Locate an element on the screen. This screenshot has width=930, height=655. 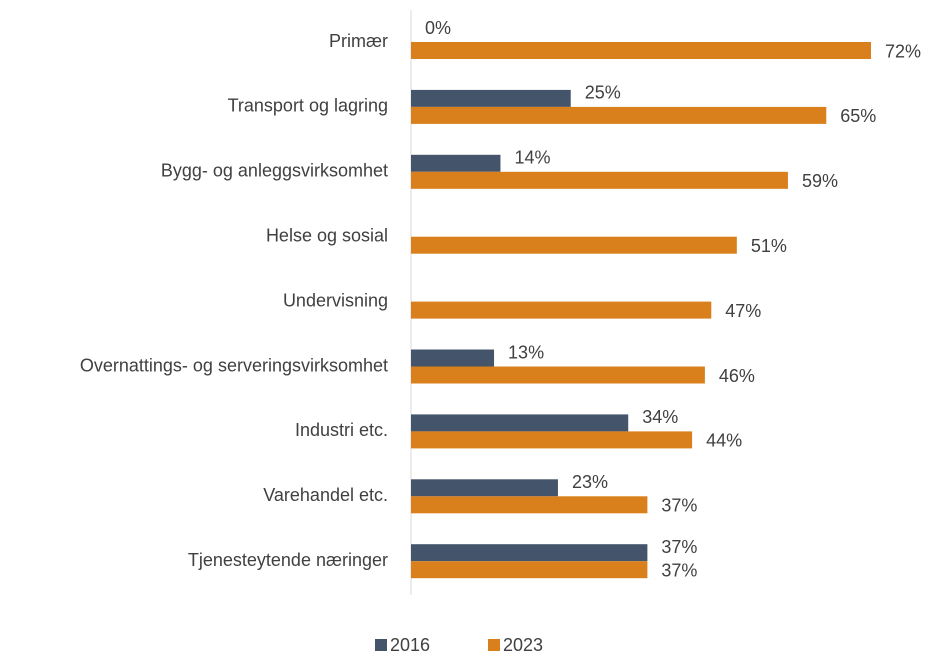
legend-label: 2016 is located at coordinates (410, 645).